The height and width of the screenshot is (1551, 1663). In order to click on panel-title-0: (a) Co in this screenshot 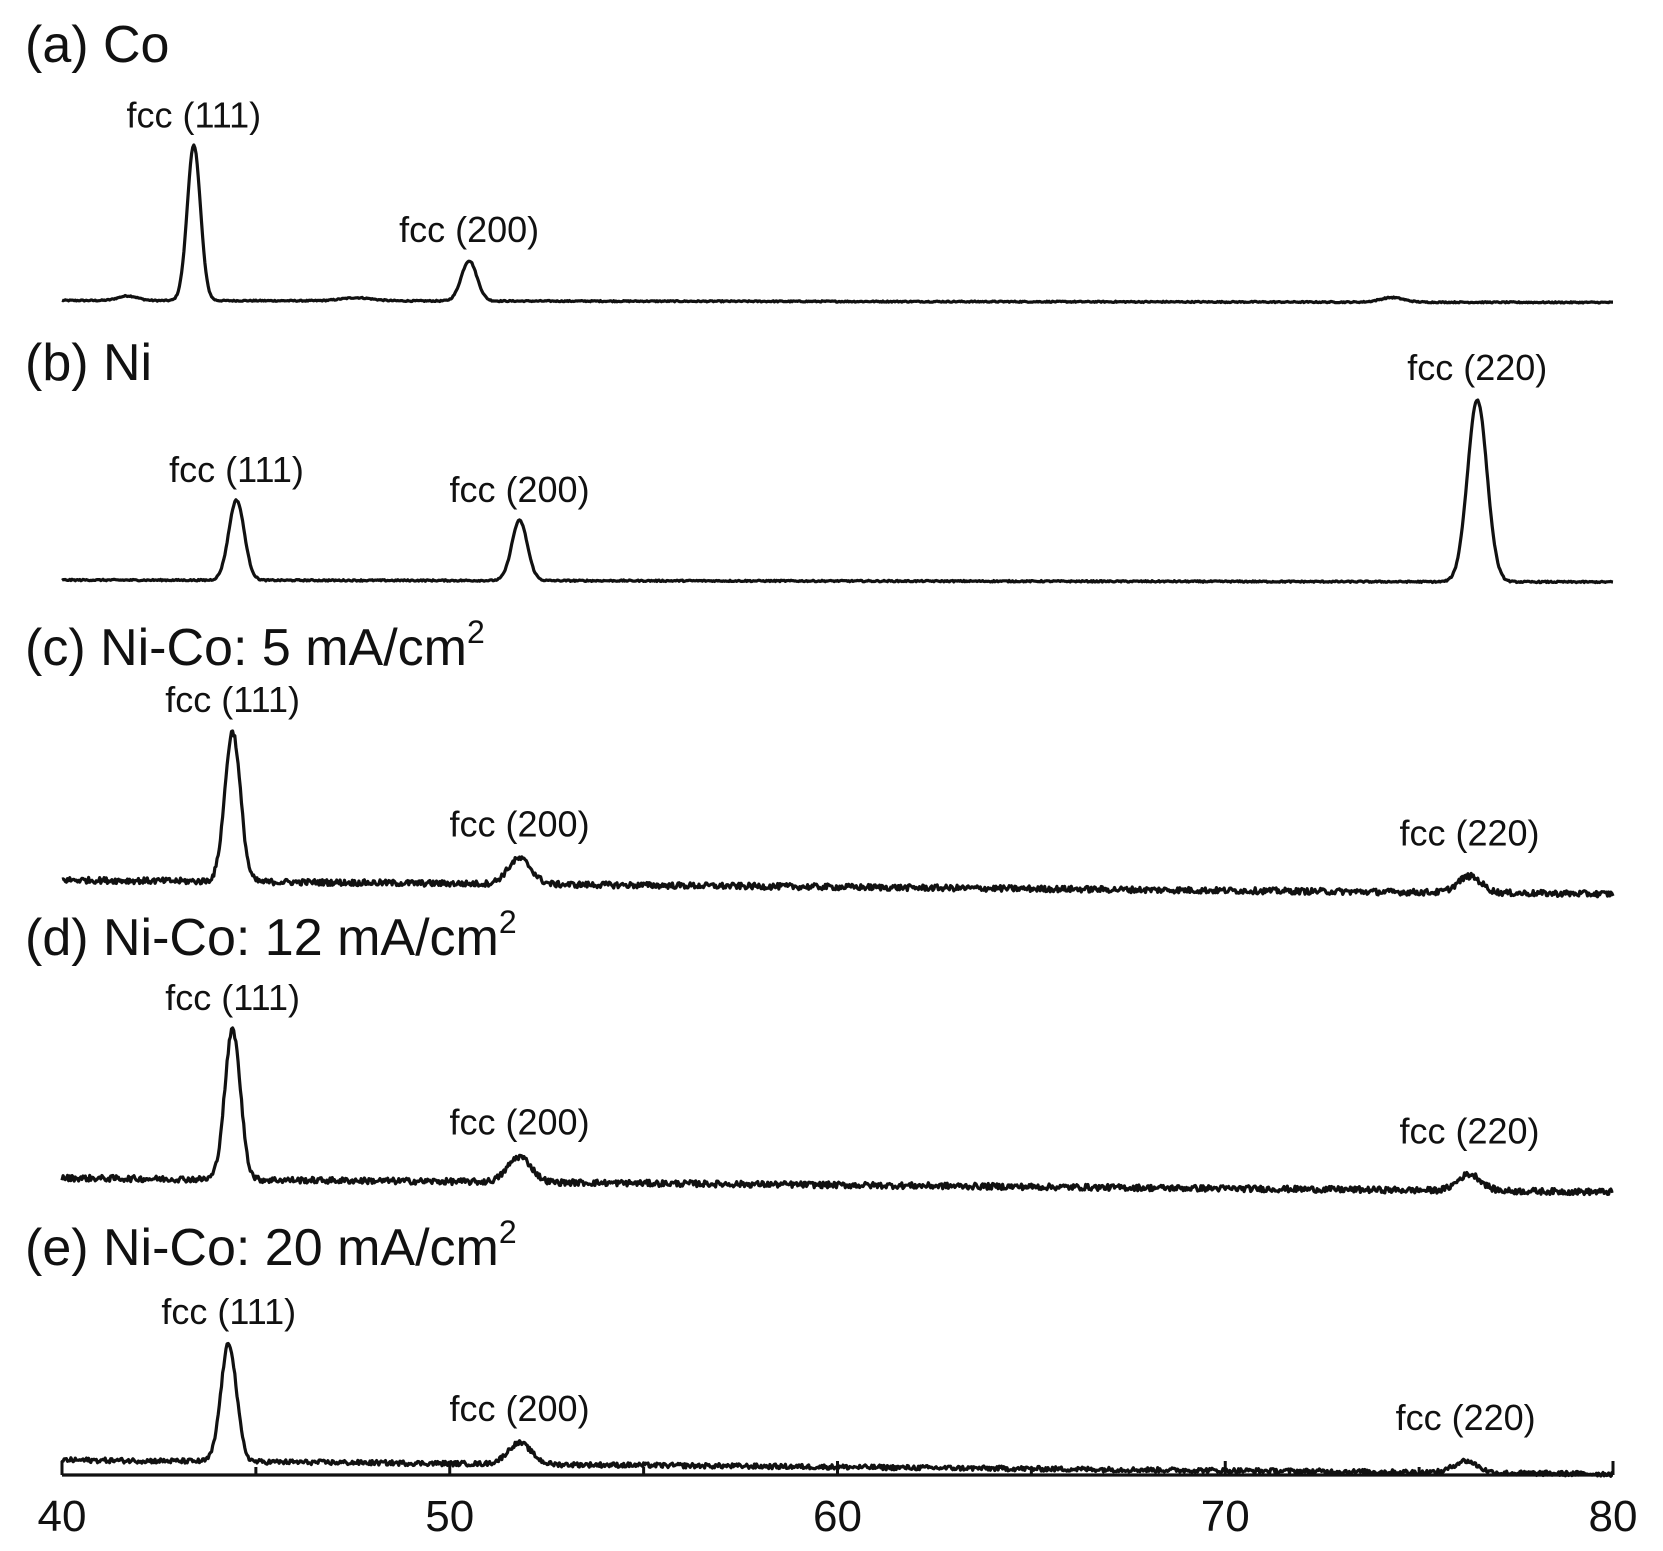, I will do `click(97, 45)`.